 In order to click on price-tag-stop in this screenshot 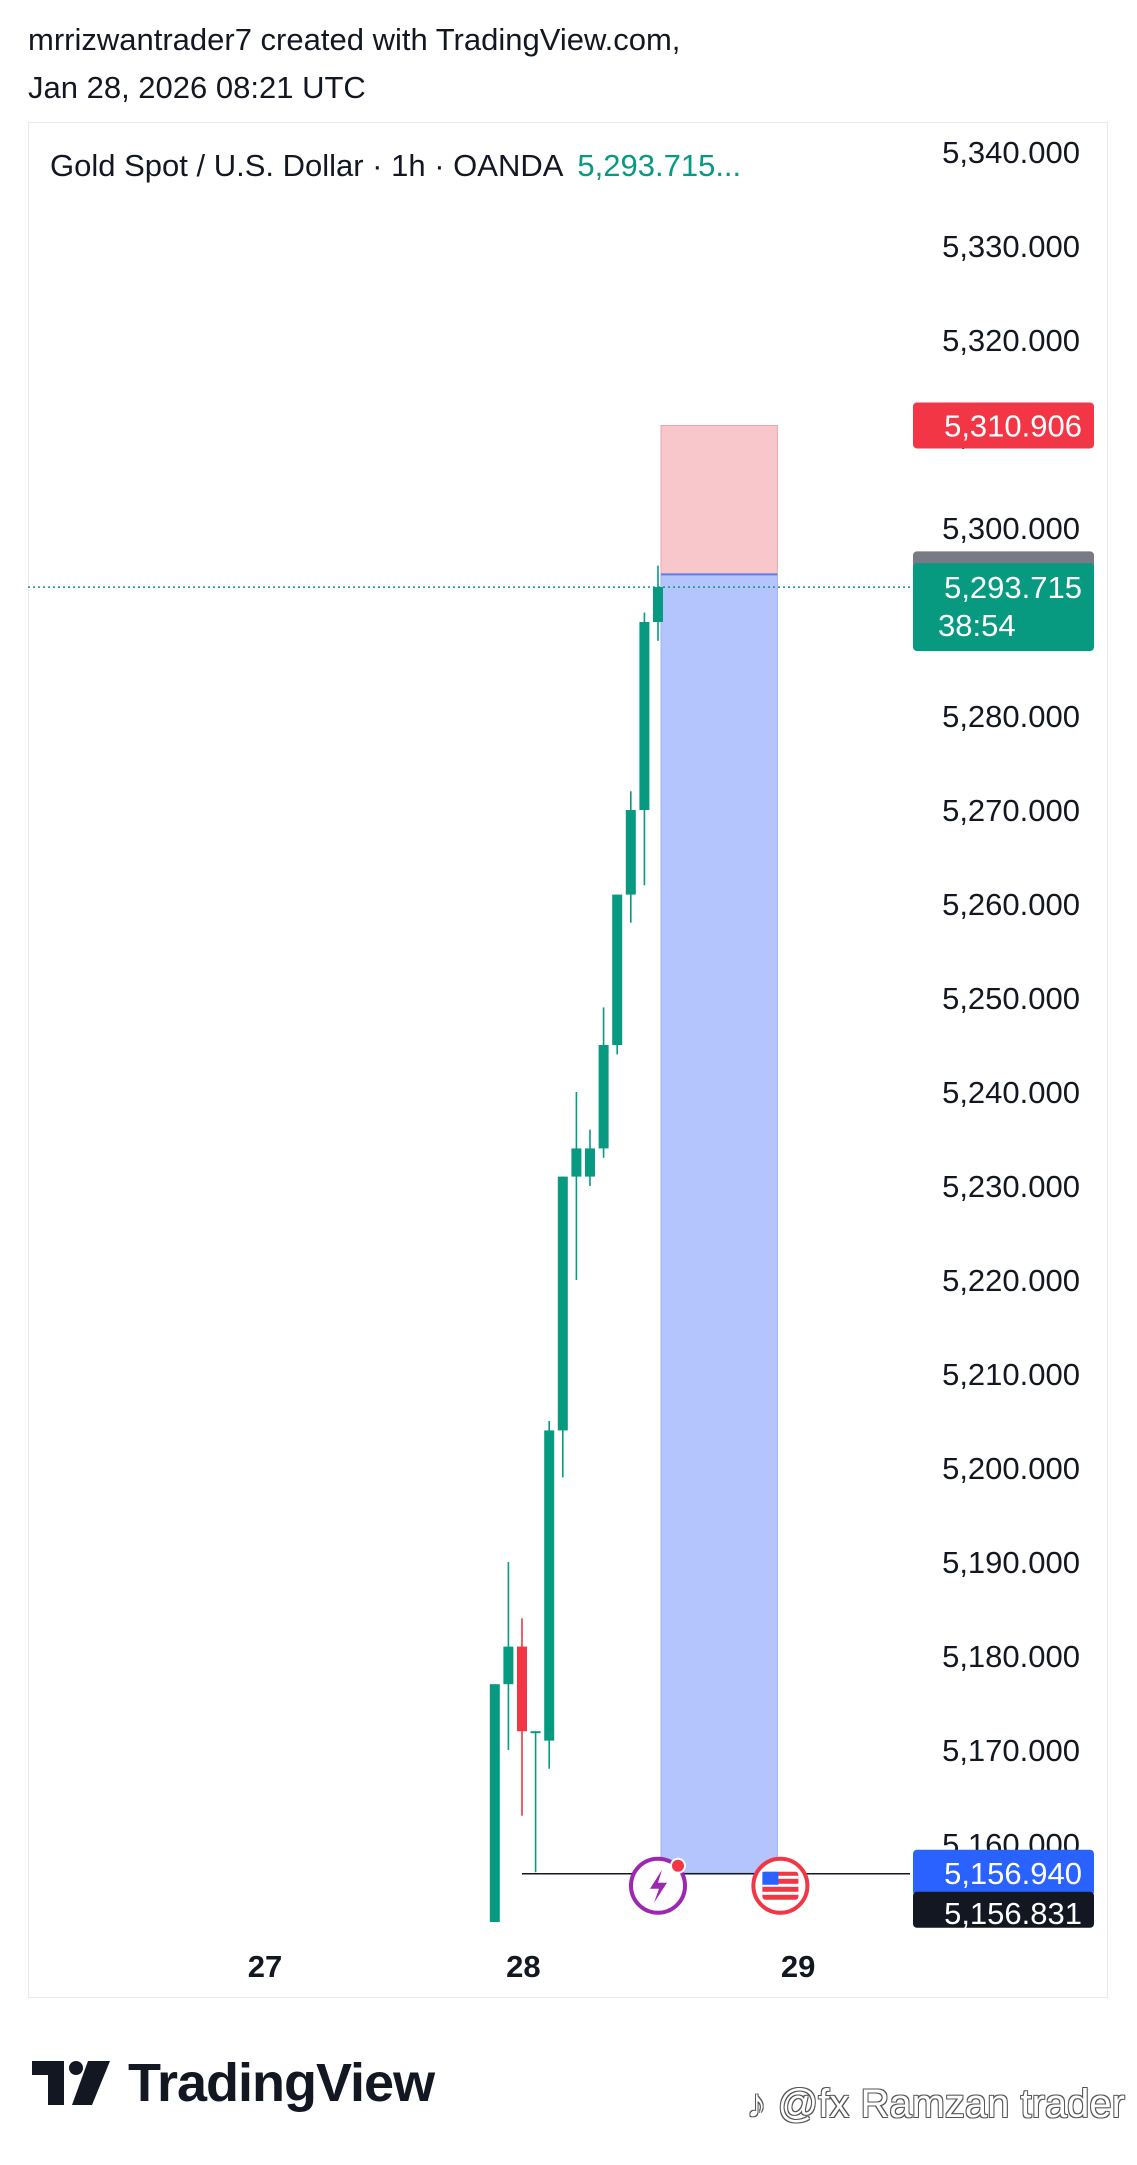, I will do `click(1003, 425)`.